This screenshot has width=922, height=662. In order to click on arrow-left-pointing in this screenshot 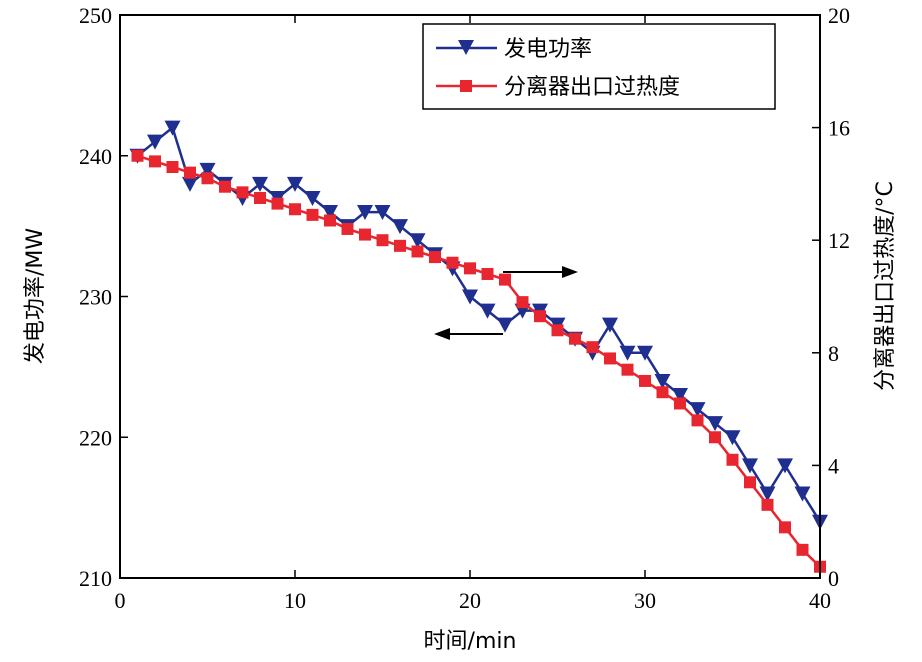, I will do `click(468, 334)`.